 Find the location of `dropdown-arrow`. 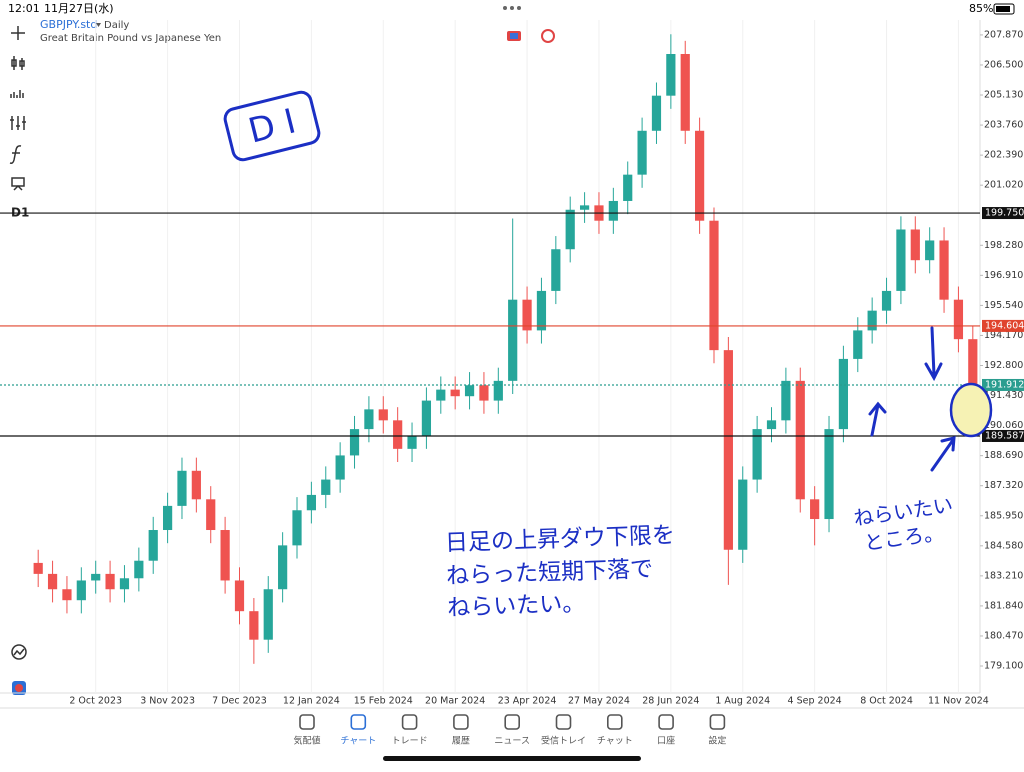

dropdown-arrow is located at coordinates (98, 25).